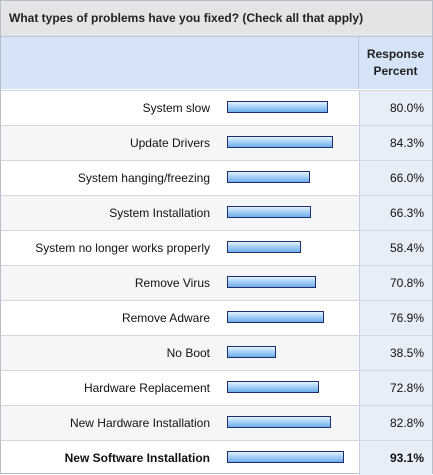 The height and width of the screenshot is (475, 433). What do you see at coordinates (395, 318) in the screenshot?
I see `response-percent: 76.9%` at bounding box center [395, 318].